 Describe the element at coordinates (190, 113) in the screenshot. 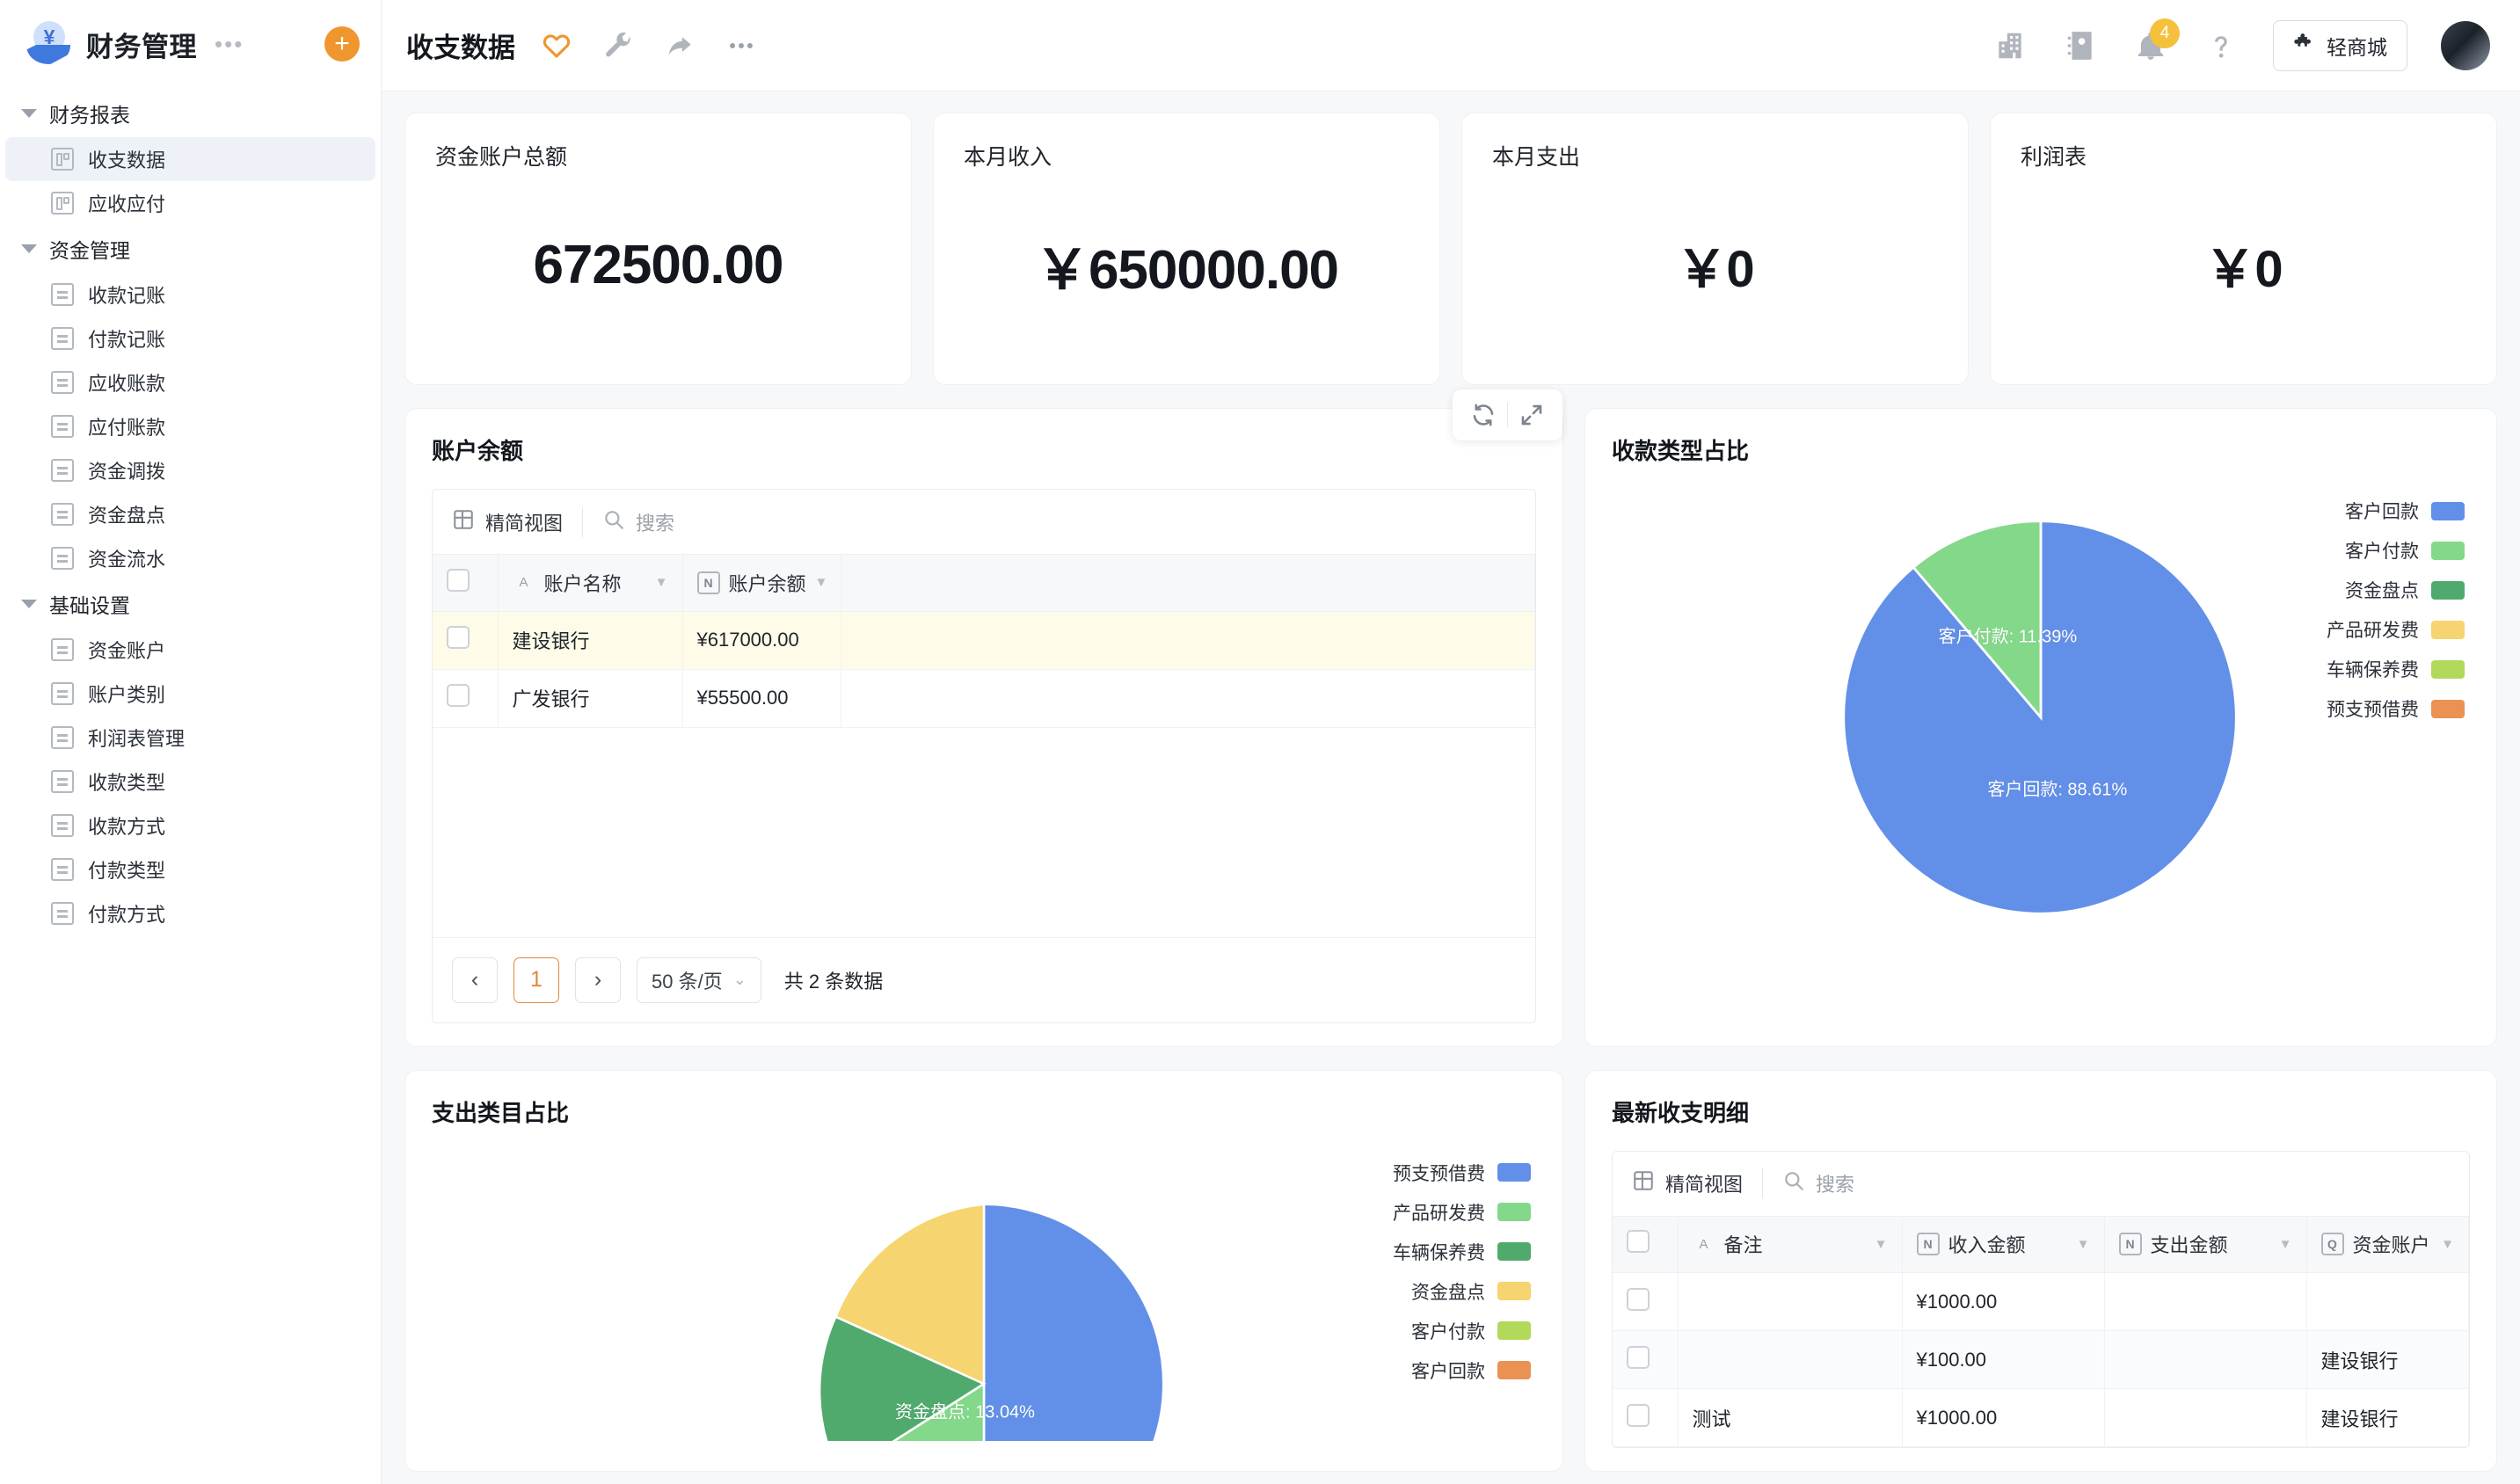

I see `sidebar-group-reports: 财务报表` at that location.